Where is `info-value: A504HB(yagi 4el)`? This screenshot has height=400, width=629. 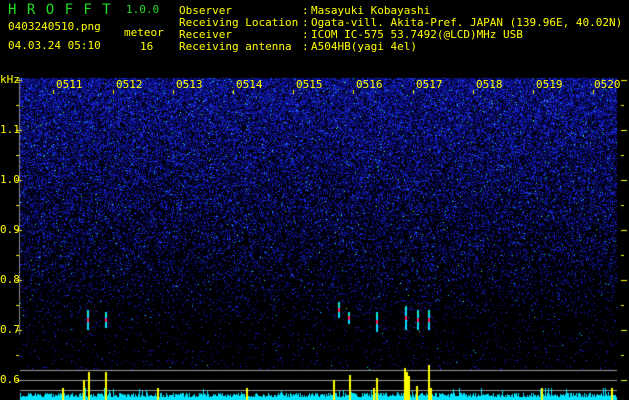
info-value: A504HB(yagi 4el) is located at coordinates (364, 46).